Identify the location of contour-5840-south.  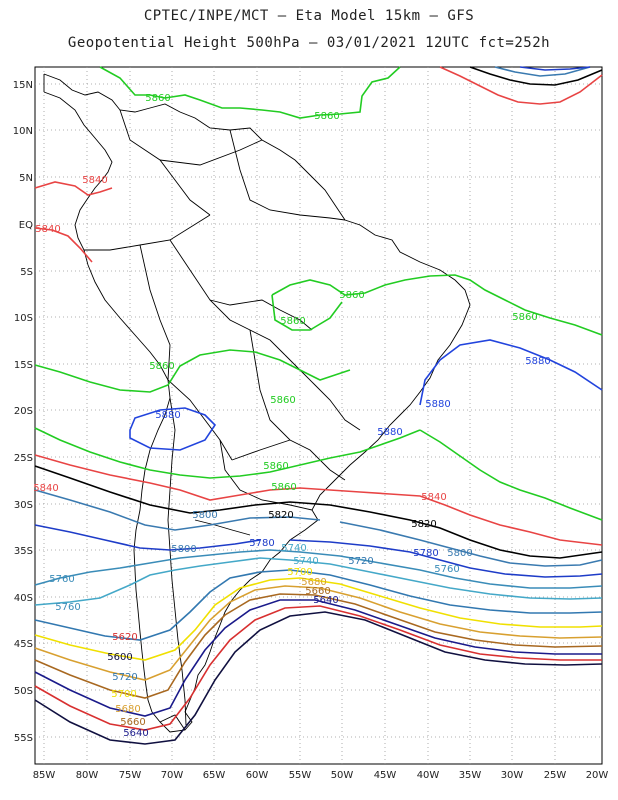
(318, 500).